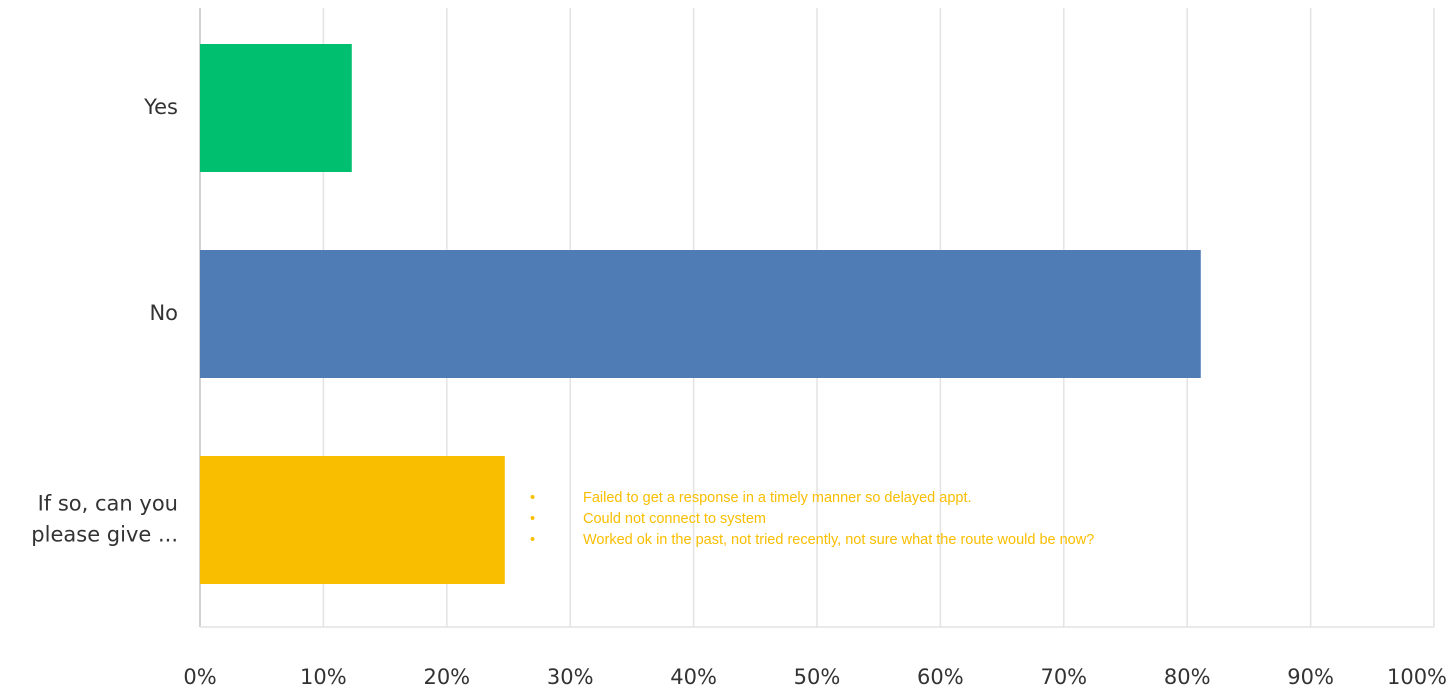 The width and height of the screenshot is (1453, 693). What do you see at coordinates (693, 677) in the screenshot?
I see `x-tick-label: 40%` at bounding box center [693, 677].